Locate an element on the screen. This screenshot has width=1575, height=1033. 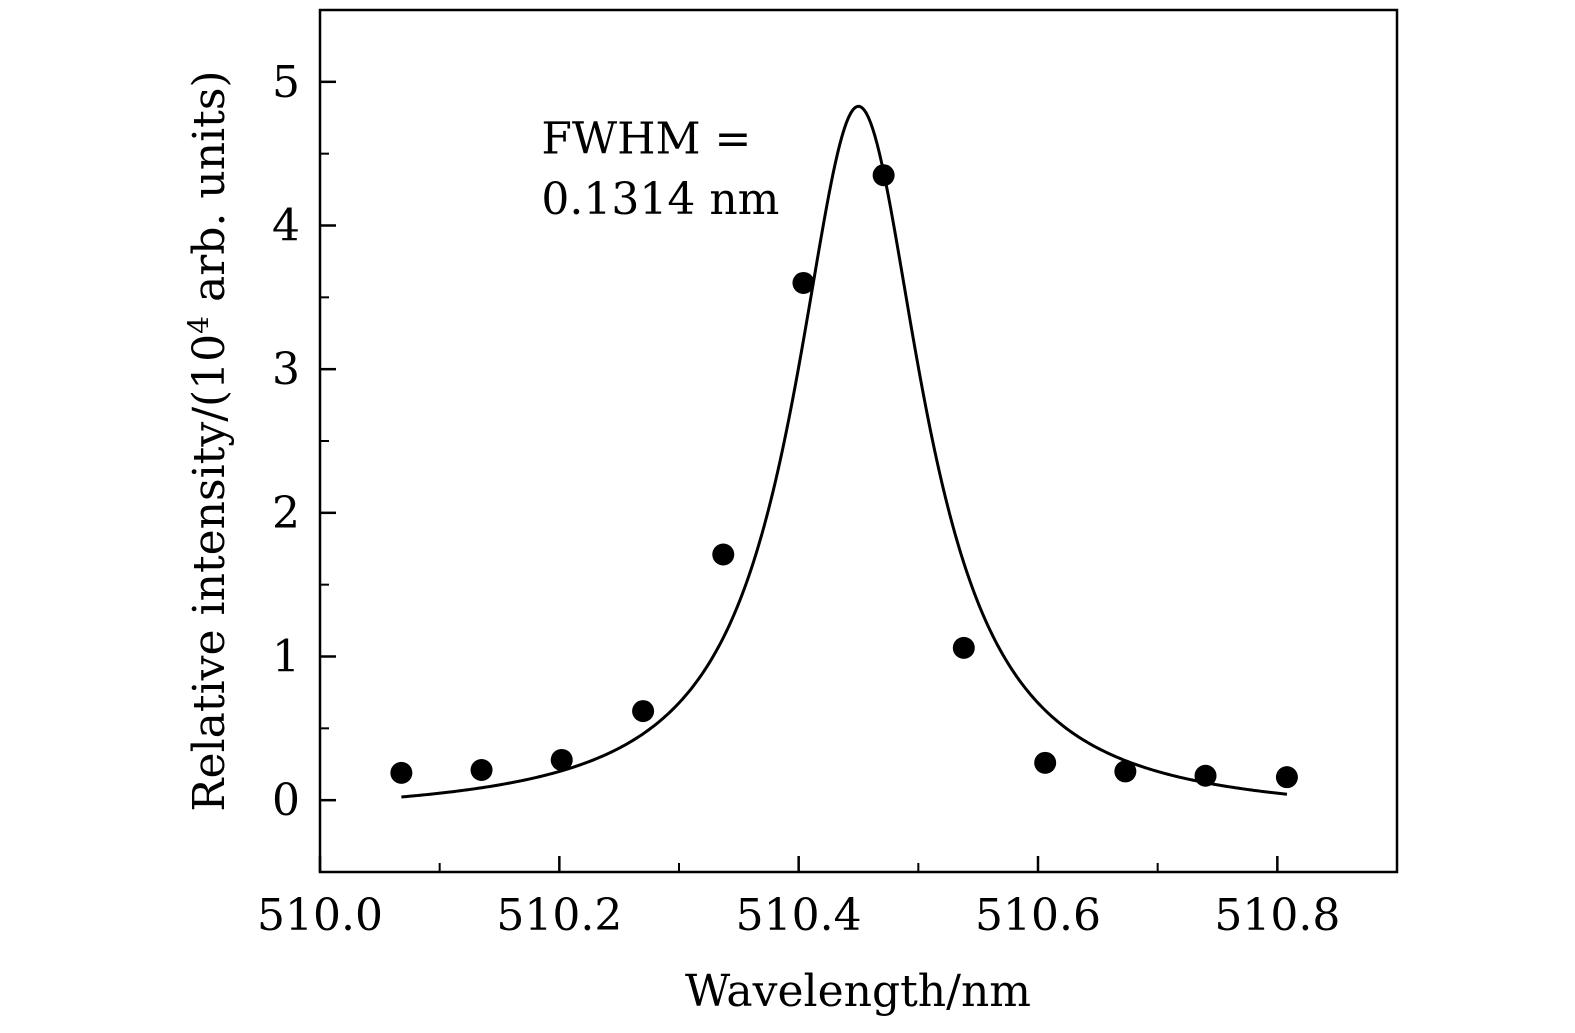
y-tick-label-3: 3 is located at coordinates (286, 369).